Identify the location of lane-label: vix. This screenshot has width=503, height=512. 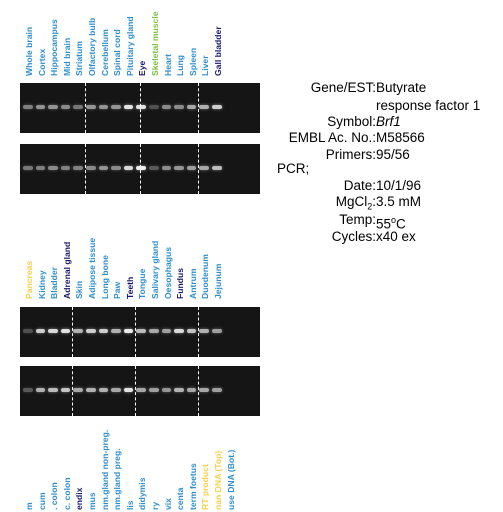
(167, 504).